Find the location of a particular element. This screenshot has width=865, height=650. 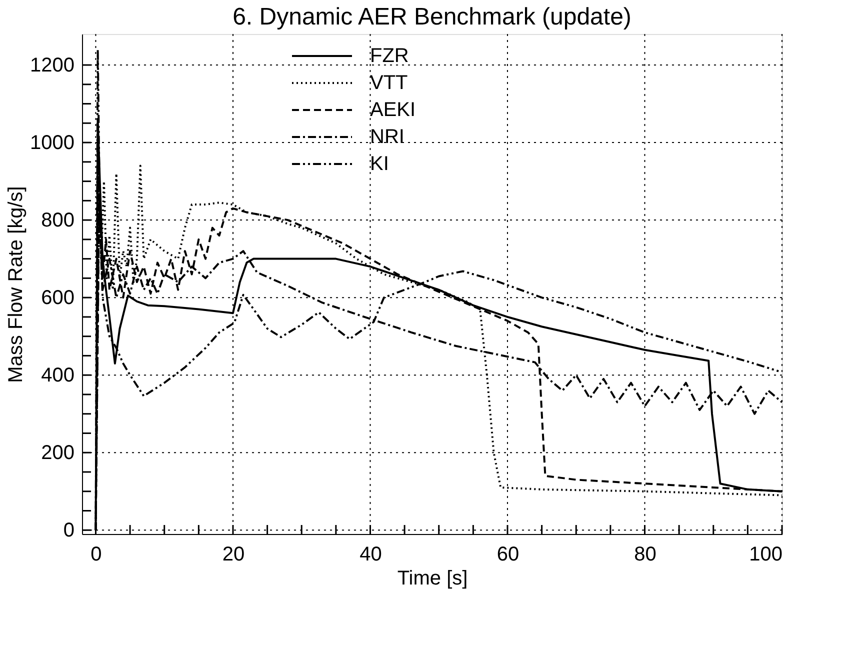

y-tick-label: 400 is located at coordinates (57, 375).